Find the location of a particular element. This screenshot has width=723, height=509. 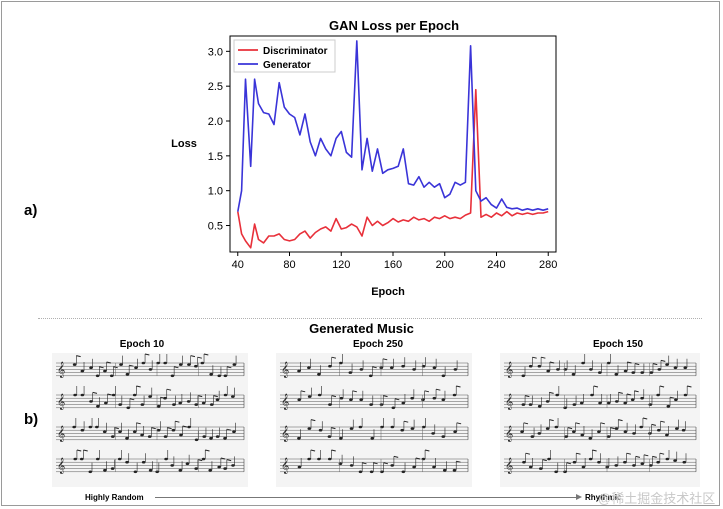

y-axis-label: Loss is located at coordinates (184, 144).